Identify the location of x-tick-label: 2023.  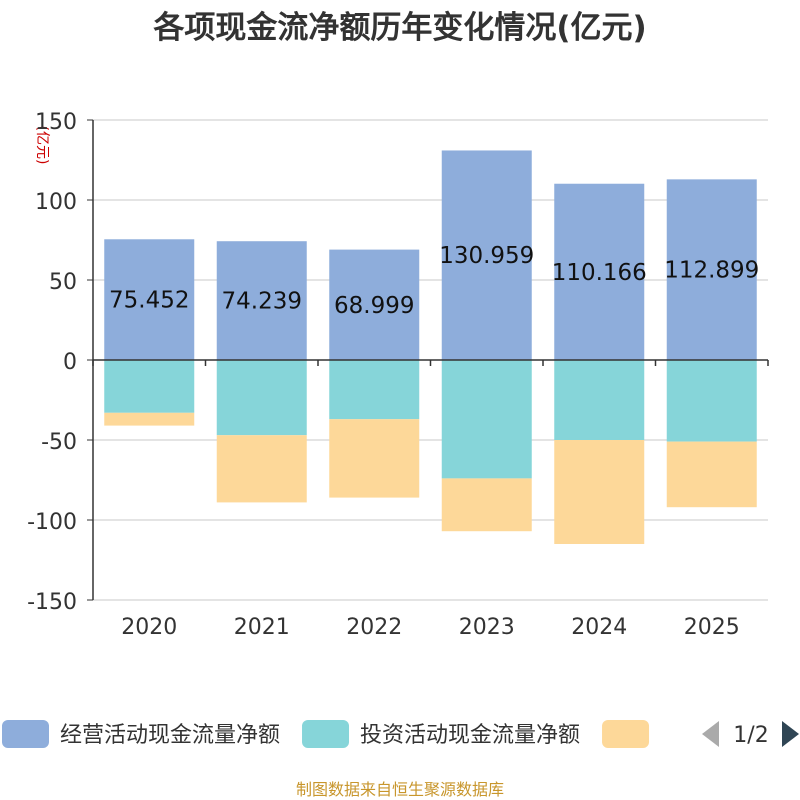
(487, 627).